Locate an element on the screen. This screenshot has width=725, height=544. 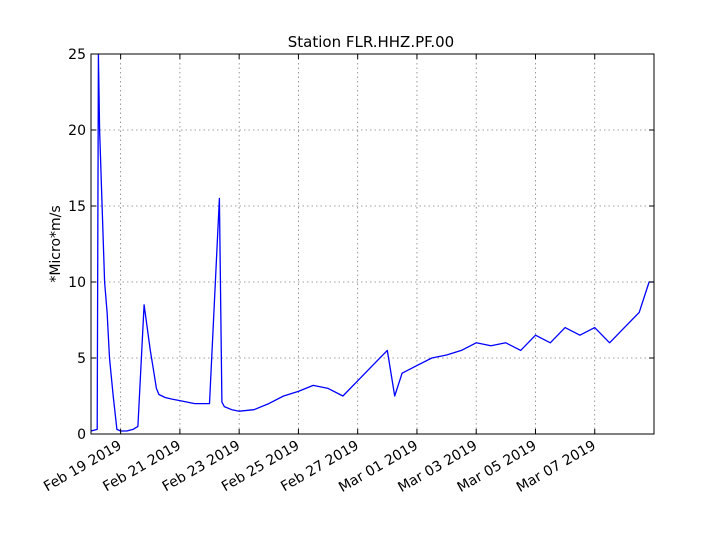
y-tick-labels: 0 5 10 15 20 25 is located at coordinates (77, 245).